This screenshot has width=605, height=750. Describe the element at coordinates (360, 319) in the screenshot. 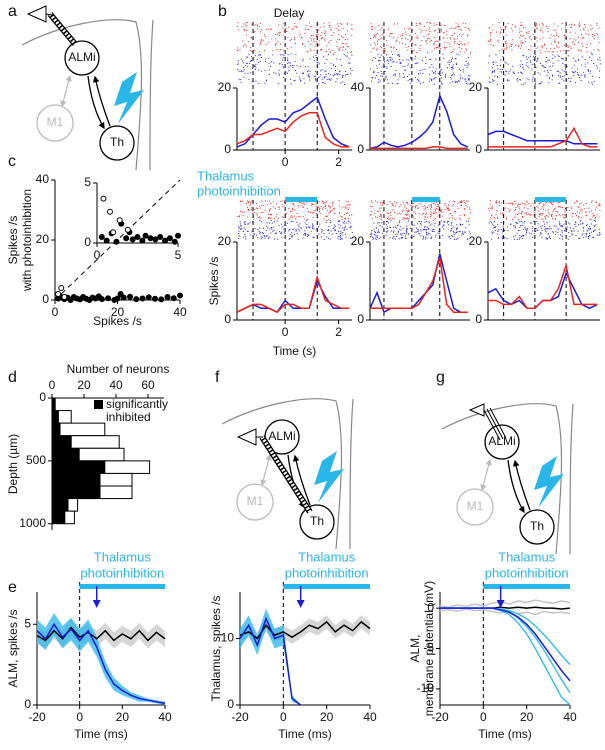

I see `y-tick-label: 0` at that location.